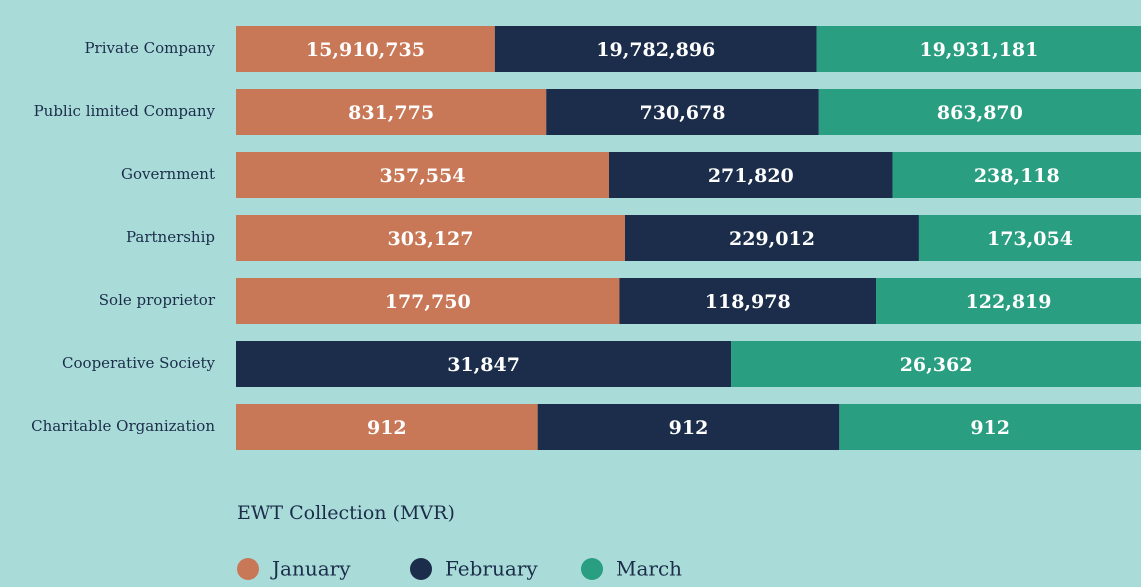 This screenshot has width=1141, height=587. Describe the element at coordinates (170, 237) in the screenshot. I see `category-label: Partnership` at that location.